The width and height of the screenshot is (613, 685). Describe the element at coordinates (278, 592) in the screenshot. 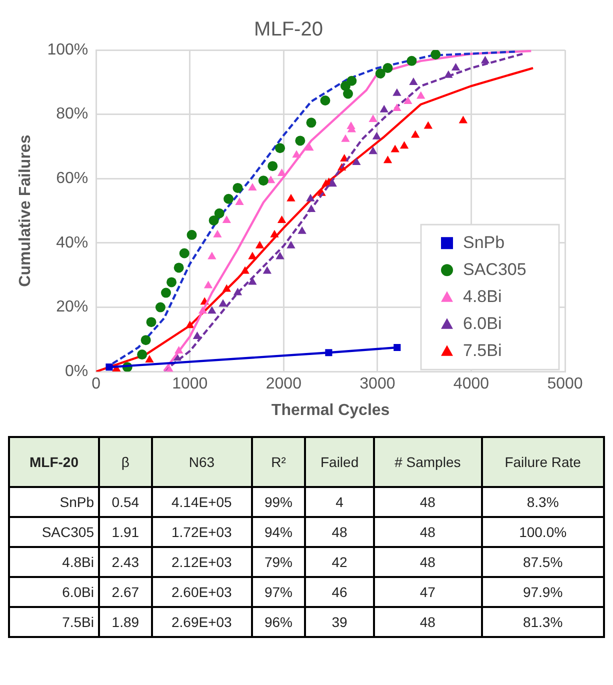

I see `text: 97%` at that location.